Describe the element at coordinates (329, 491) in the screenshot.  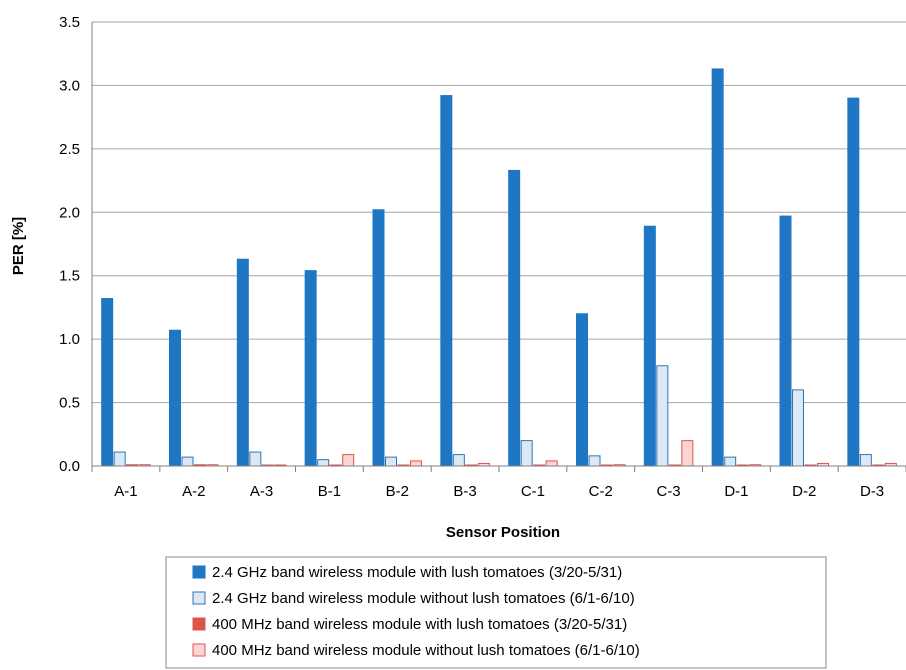
I see `x-tick-label: B-1` at that location.